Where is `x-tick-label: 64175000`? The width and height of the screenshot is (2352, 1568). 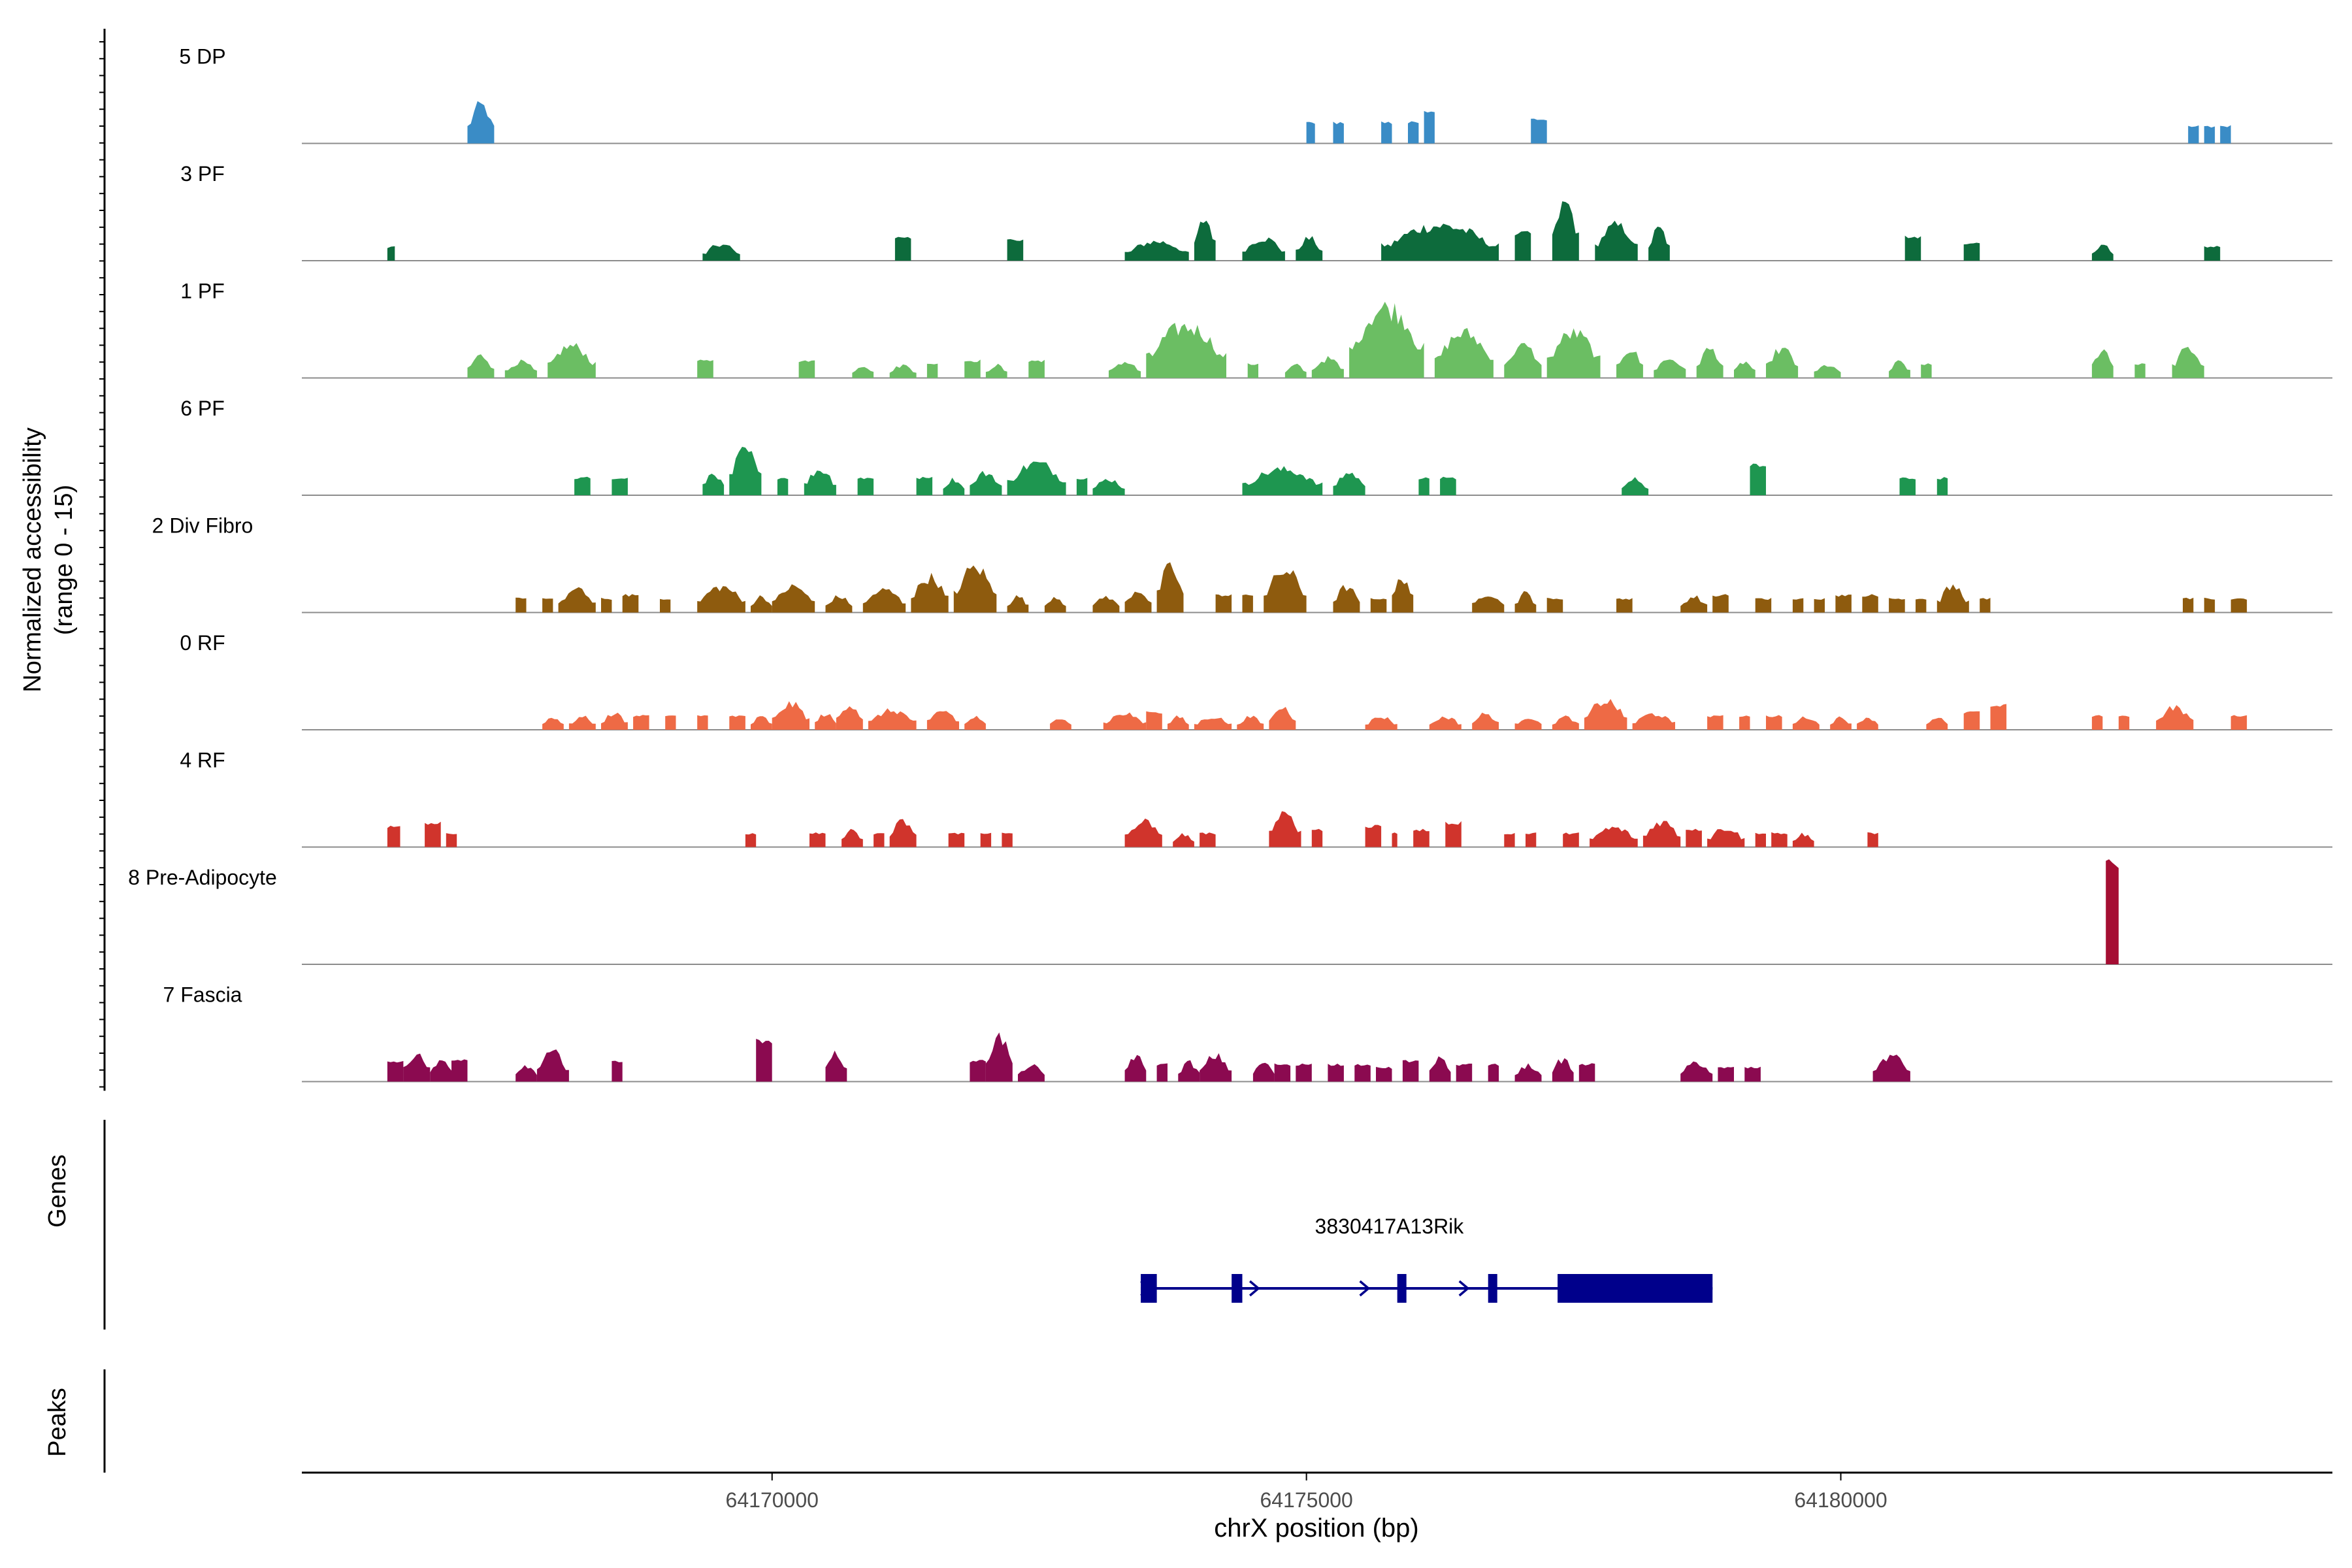
x-tick-label: 64175000 is located at coordinates (1306, 1500).